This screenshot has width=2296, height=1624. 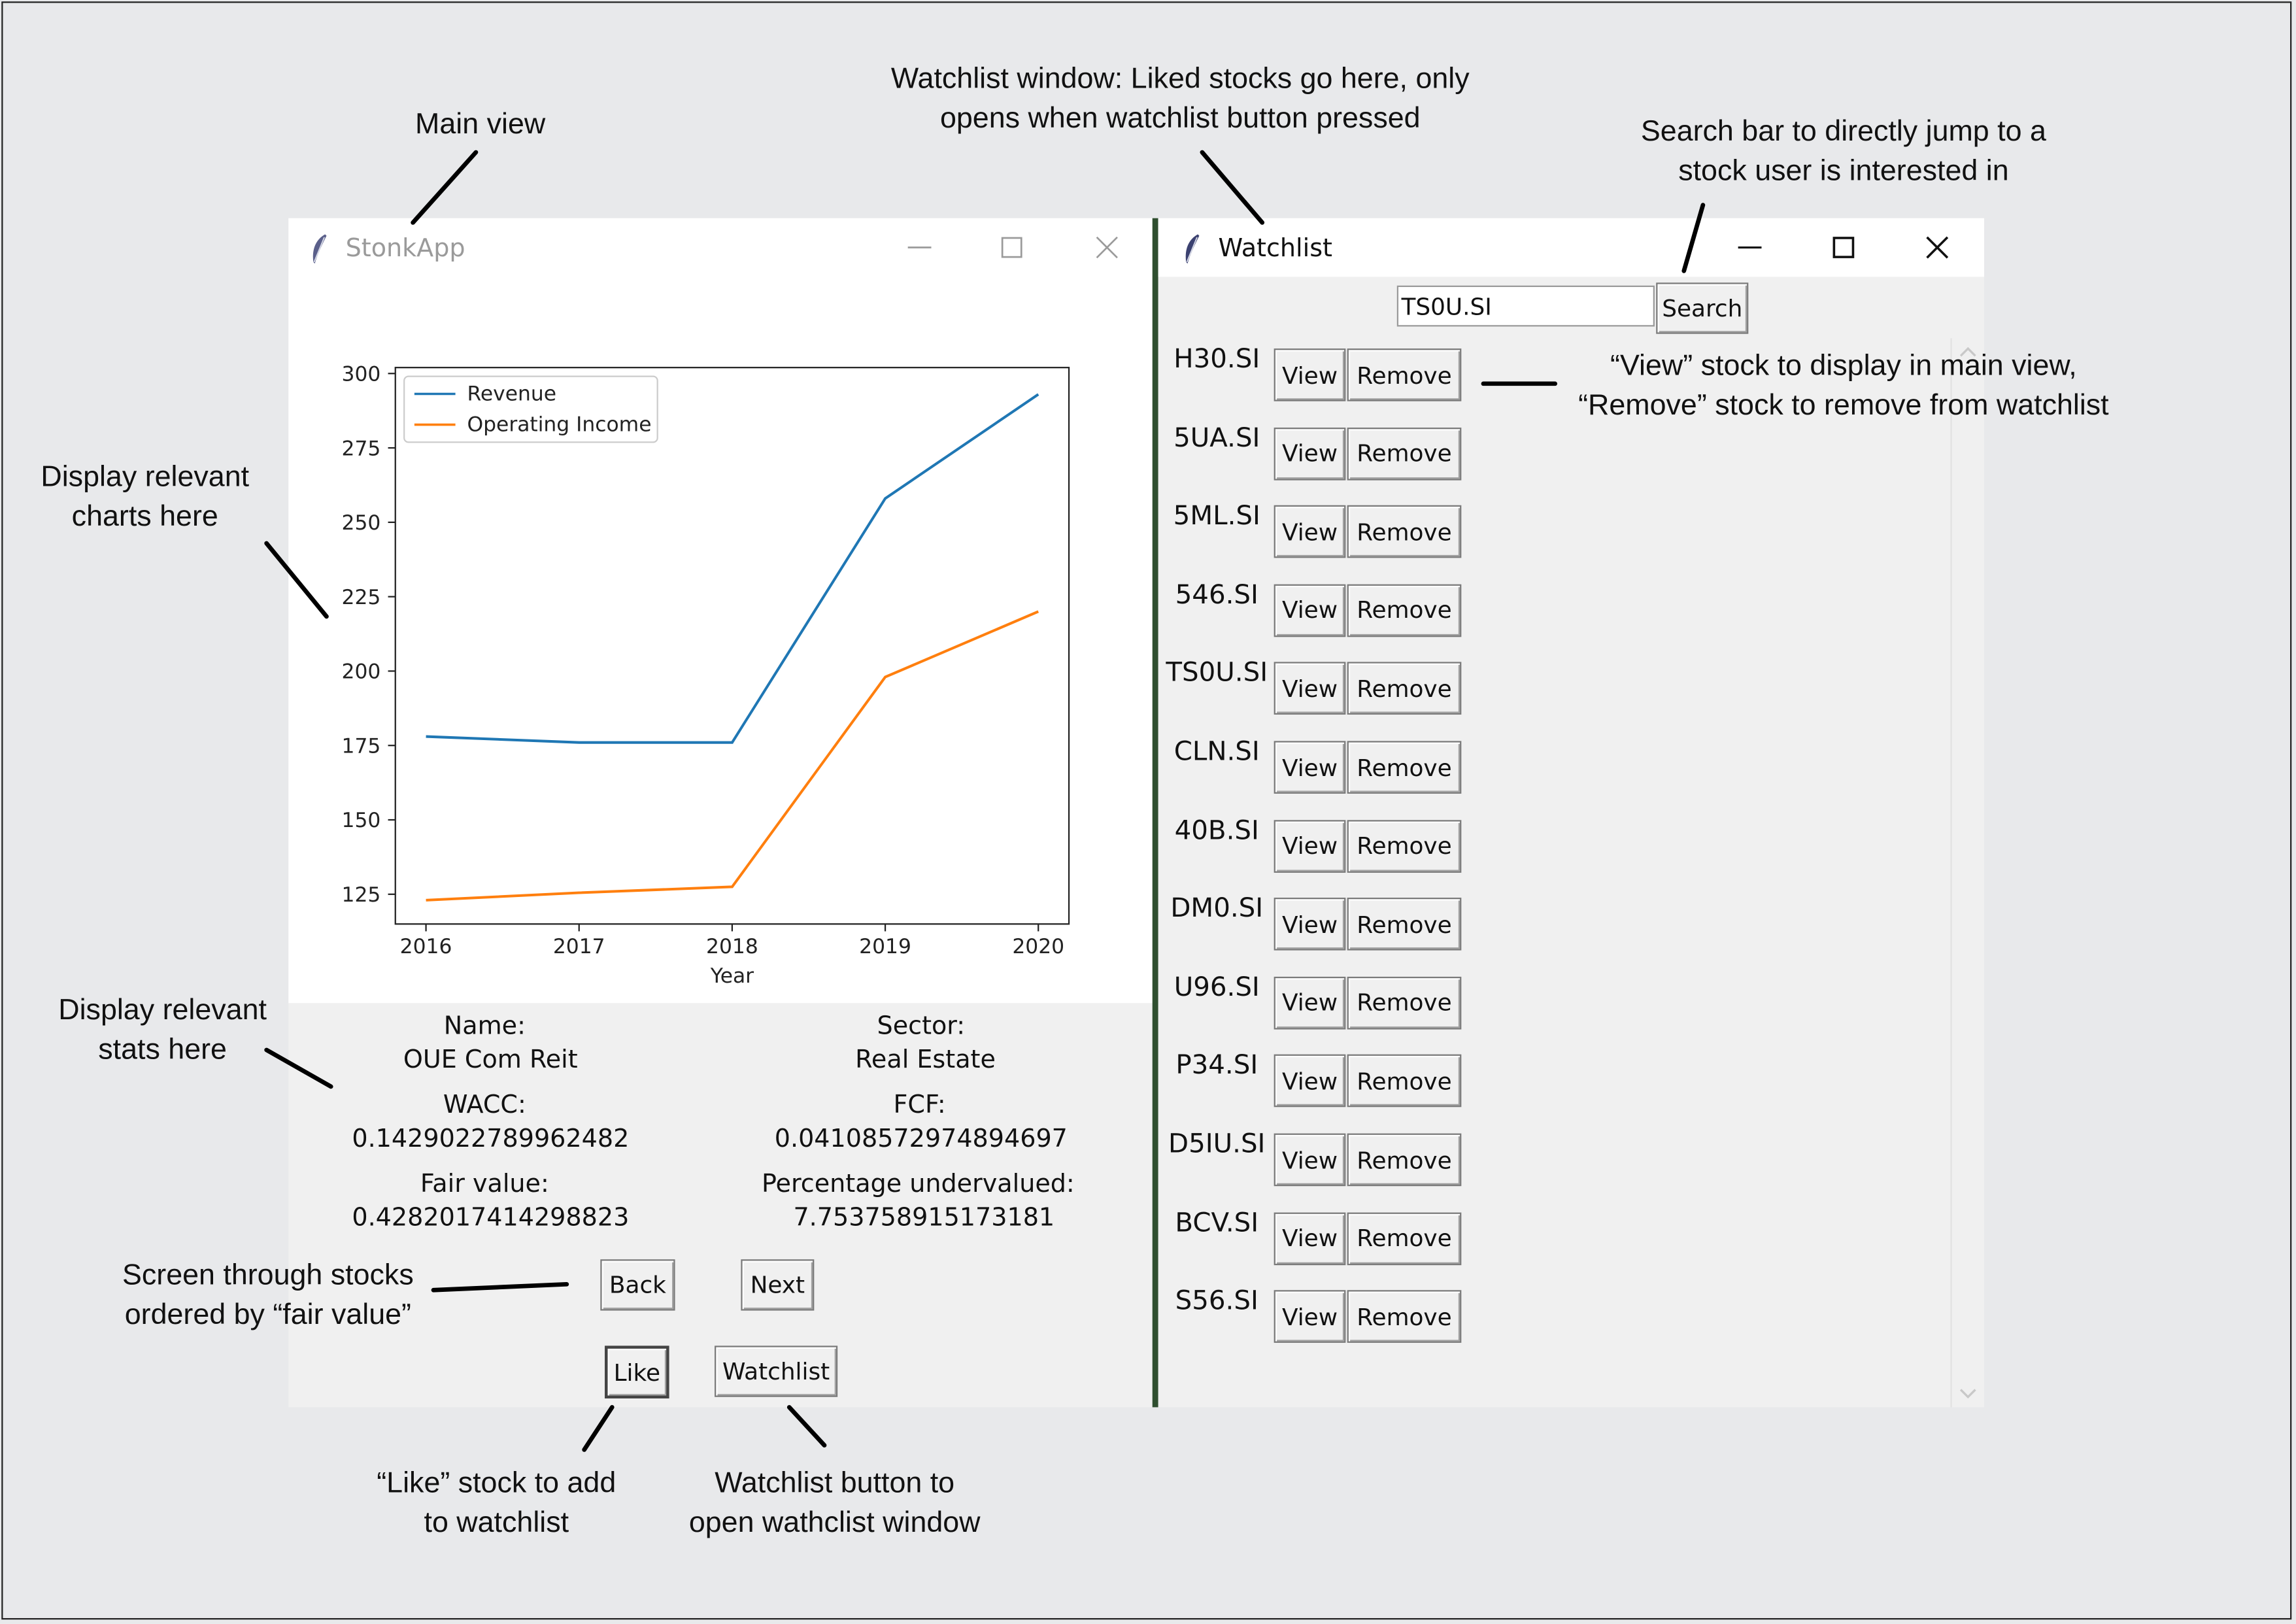 I want to click on x-tick-label: 2018, so click(x=732, y=946).